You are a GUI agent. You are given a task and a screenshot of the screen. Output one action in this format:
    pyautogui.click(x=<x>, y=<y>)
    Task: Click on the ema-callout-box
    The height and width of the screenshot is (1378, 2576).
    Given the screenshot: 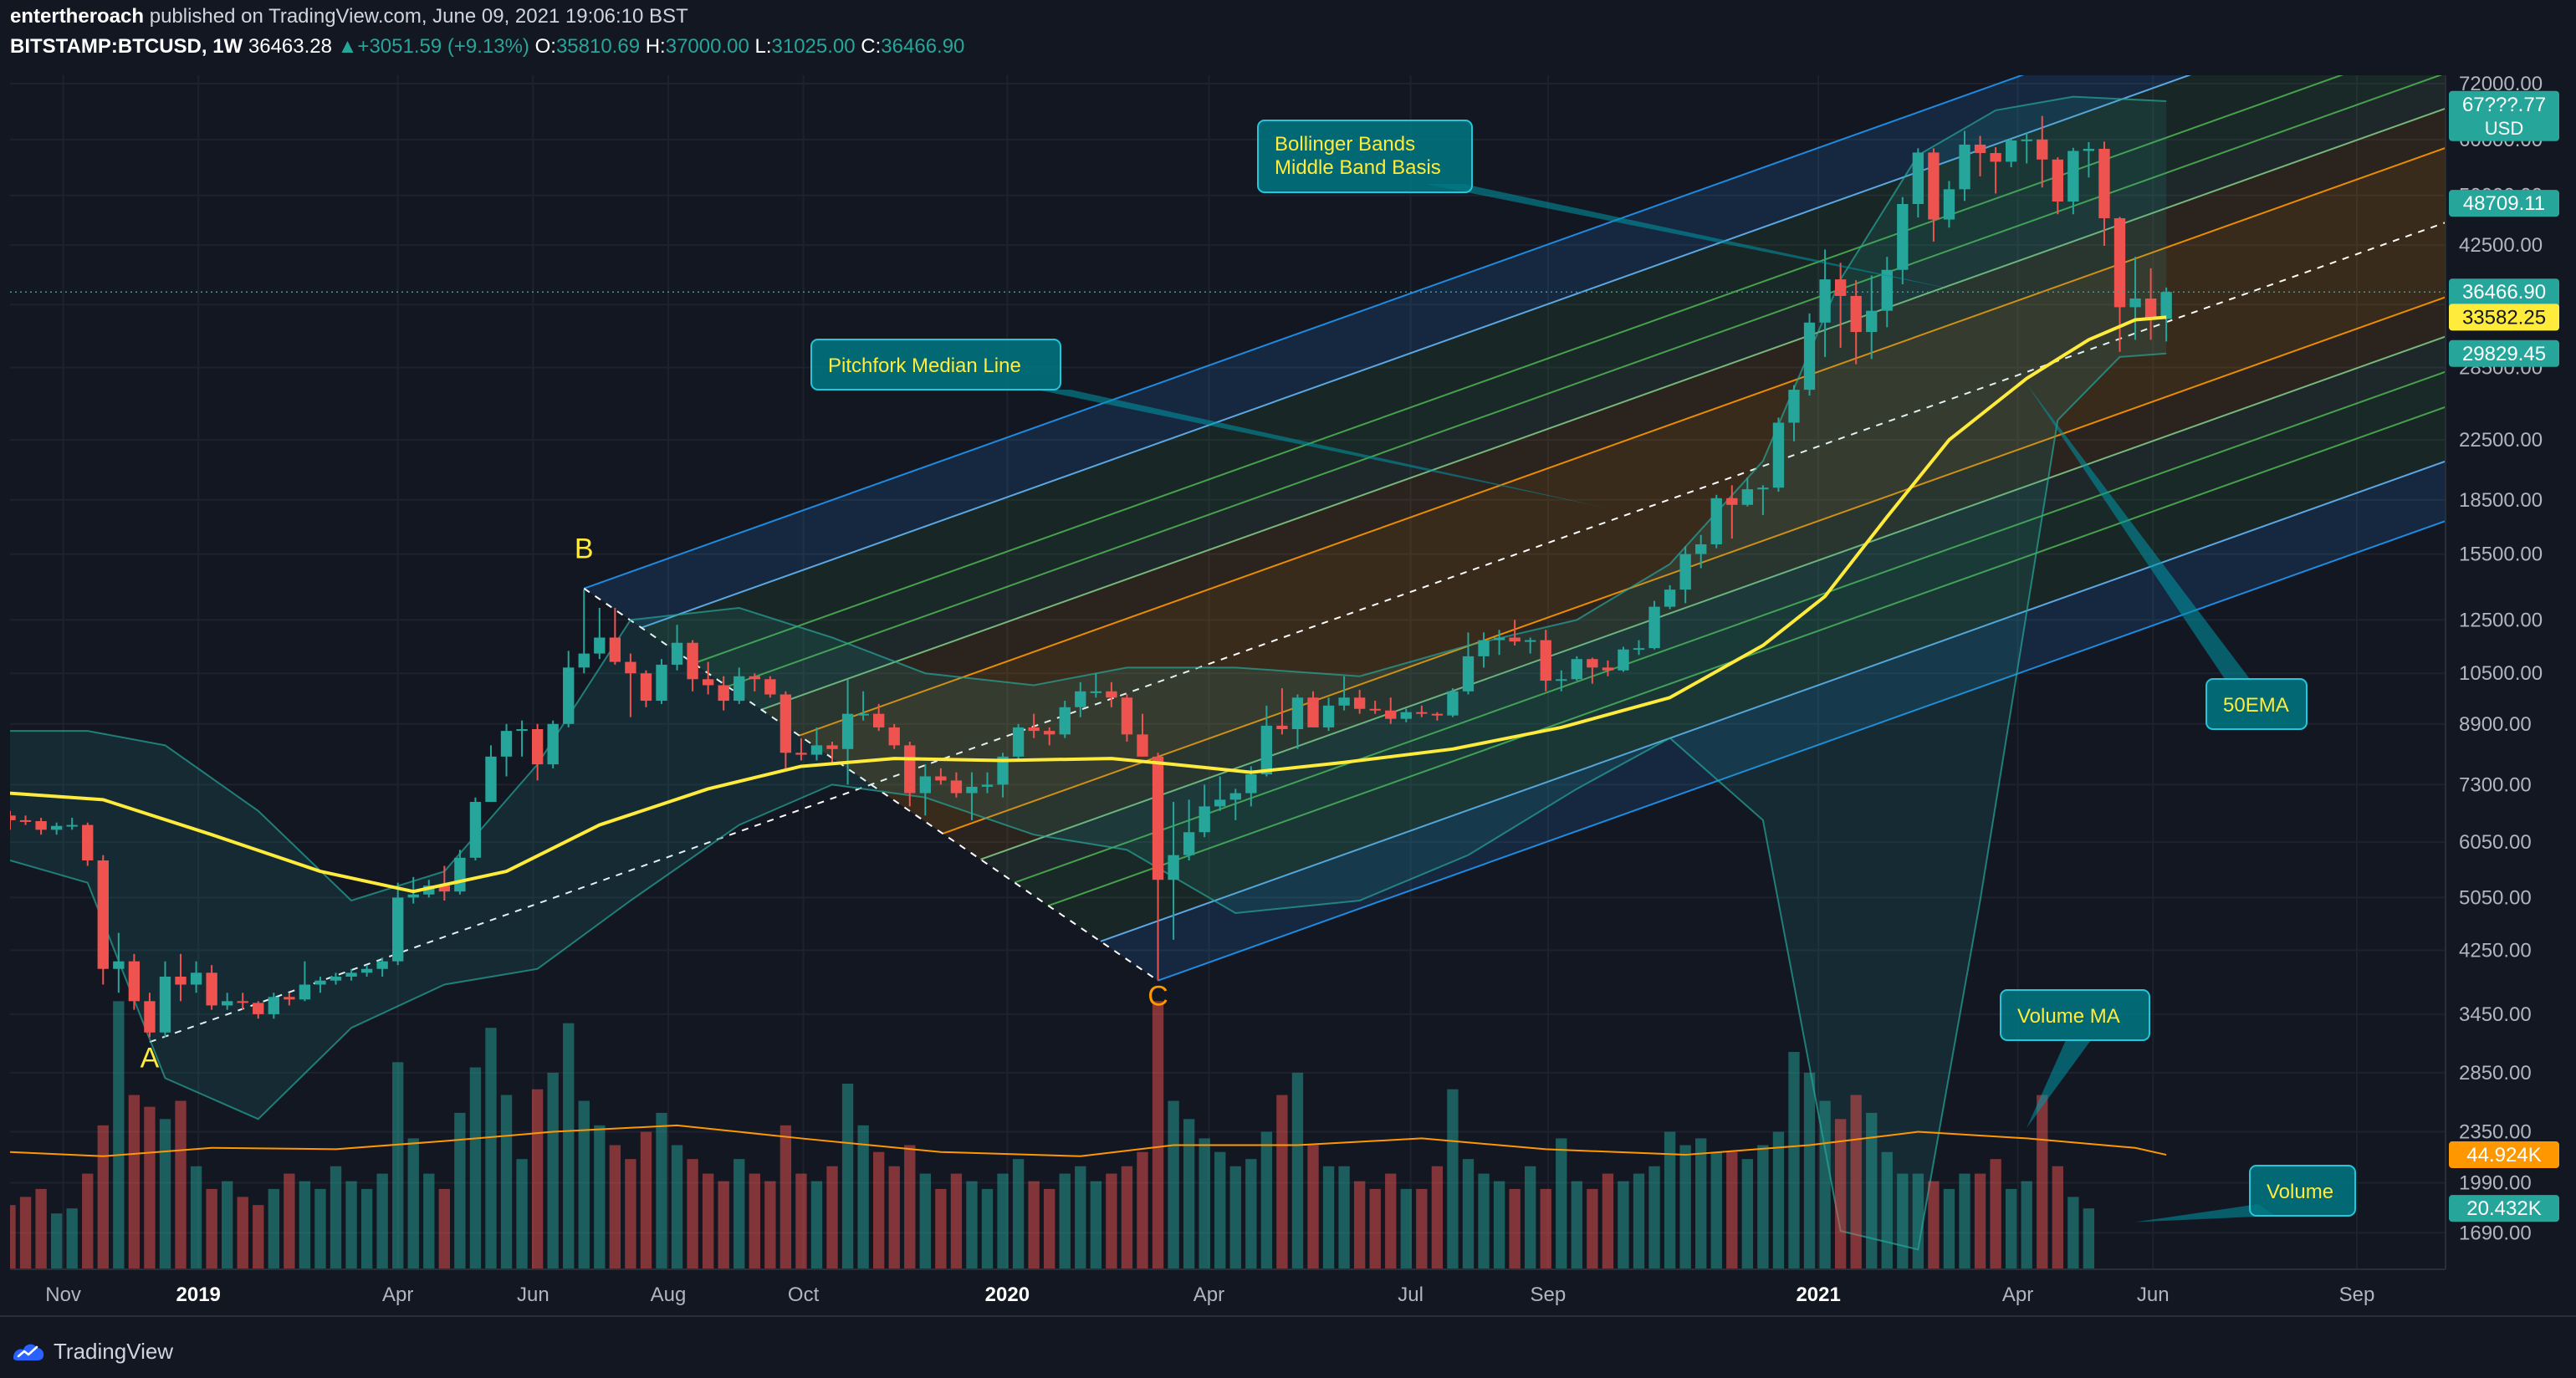 What is the action you would take?
    pyautogui.click(x=2256, y=704)
    